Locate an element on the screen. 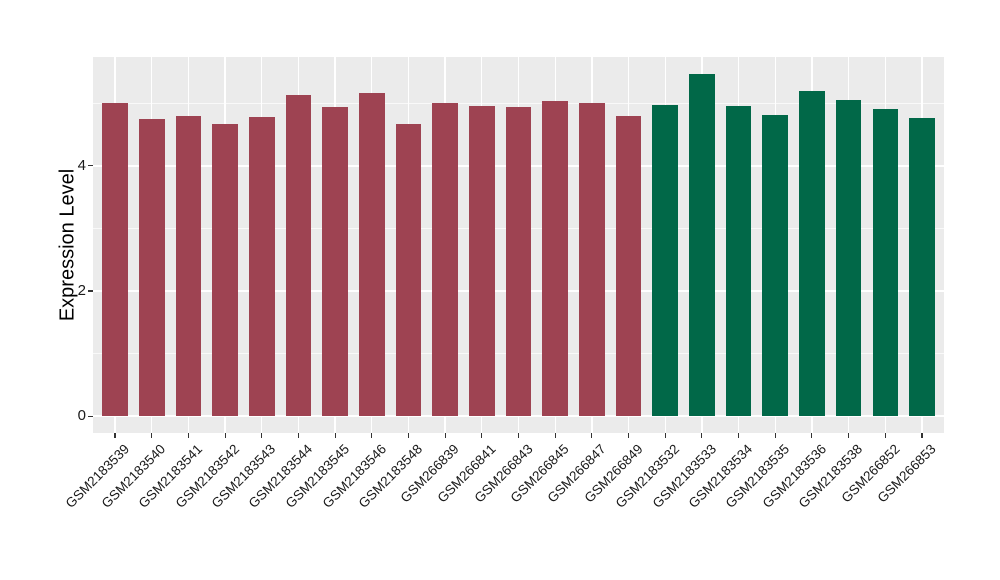 The height and width of the screenshot is (580, 1000). y-tick-label: 0 is located at coordinates (81, 416).